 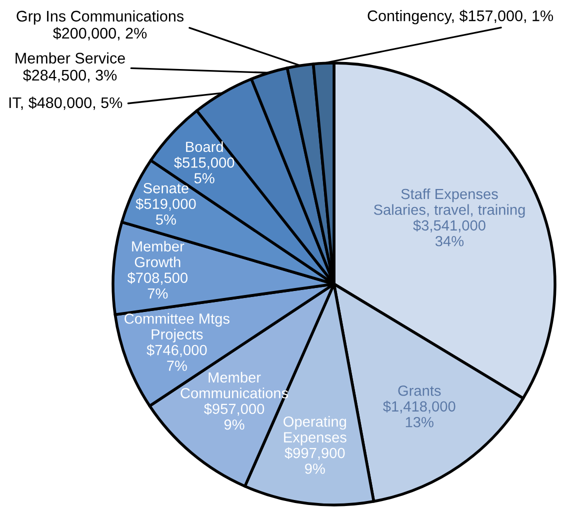 What do you see at coordinates (100, 33) in the screenshot?
I see `data-label: $200,000, 2%` at bounding box center [100, 33].